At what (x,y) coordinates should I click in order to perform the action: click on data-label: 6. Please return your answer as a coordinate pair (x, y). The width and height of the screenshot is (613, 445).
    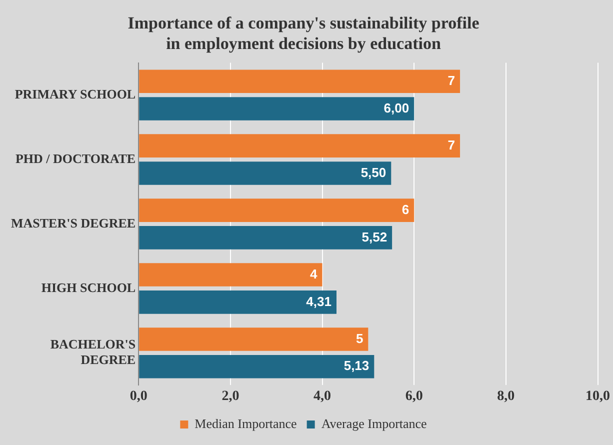
    Looking at the image, I should click on (406, 209).